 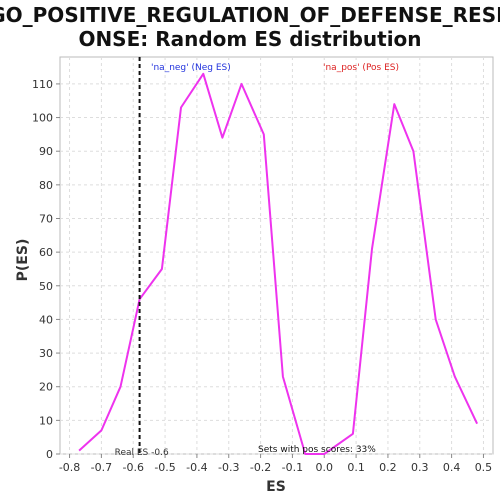 What do you see at coordinates (69, 467) in the screenshot?
I see `x-tick-label: -0.8` at bounding box center [69, 467].